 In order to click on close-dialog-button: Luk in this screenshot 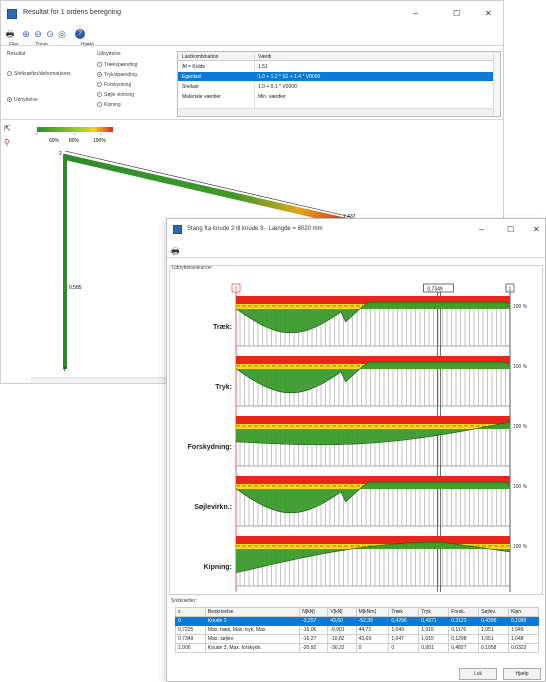, I will do `click(478, 674)`.